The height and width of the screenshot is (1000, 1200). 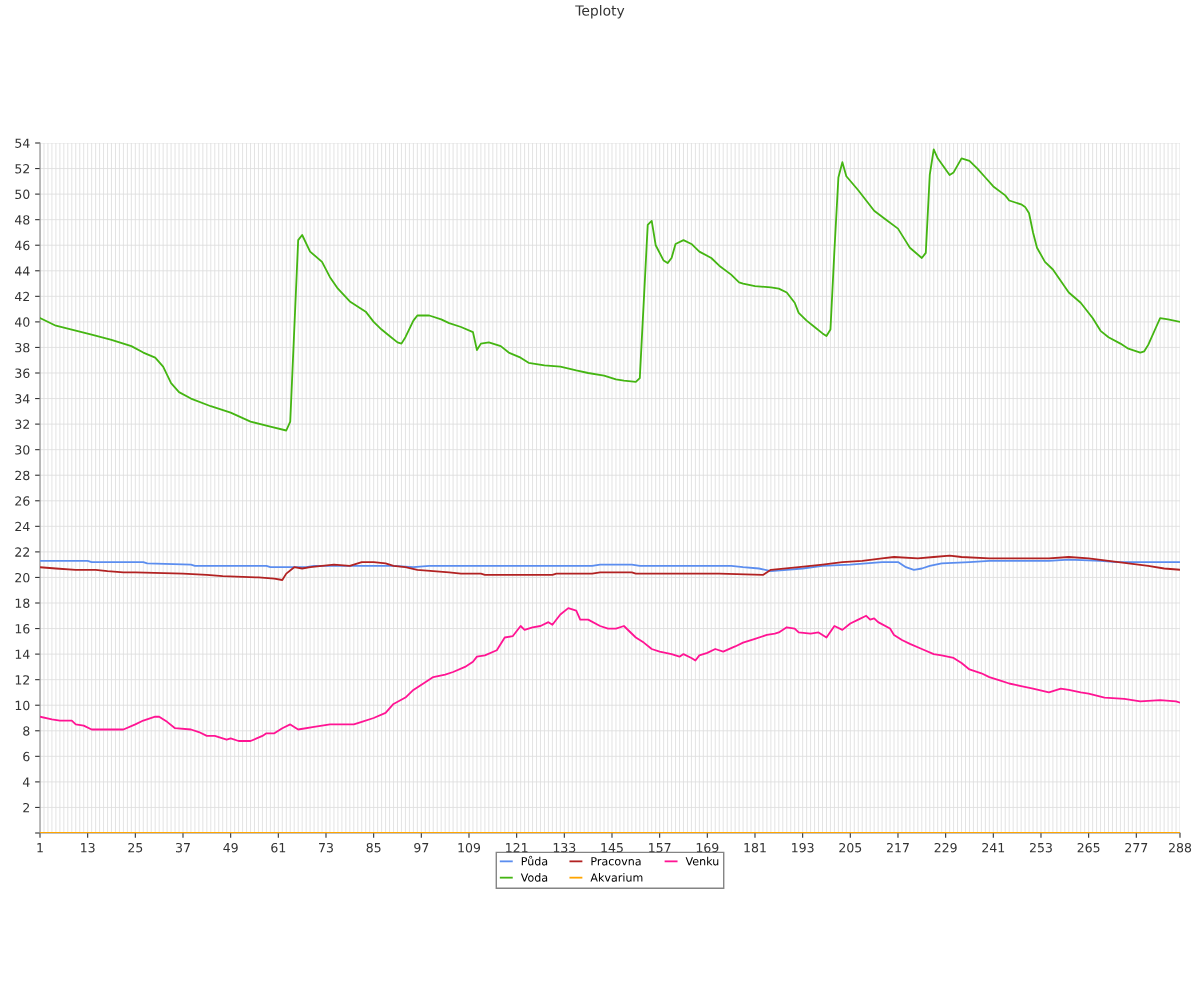 I want to click on y-tick-label: 38, so click(x=22, y=347).